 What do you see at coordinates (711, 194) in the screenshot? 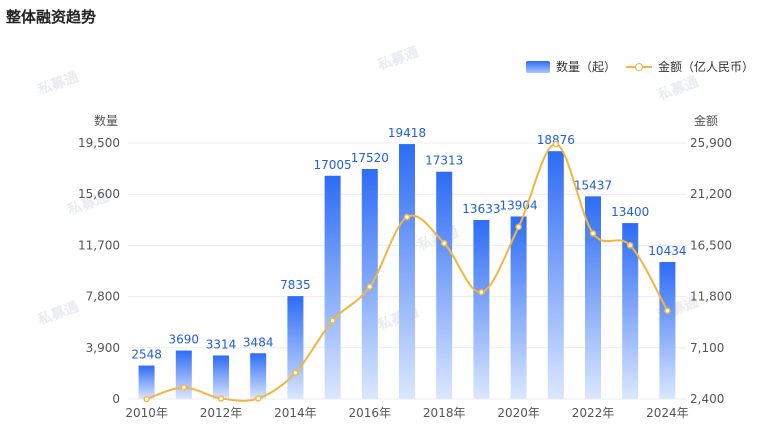
I see `y2-tick-label: 21,200` at bounding box center [711, 194].